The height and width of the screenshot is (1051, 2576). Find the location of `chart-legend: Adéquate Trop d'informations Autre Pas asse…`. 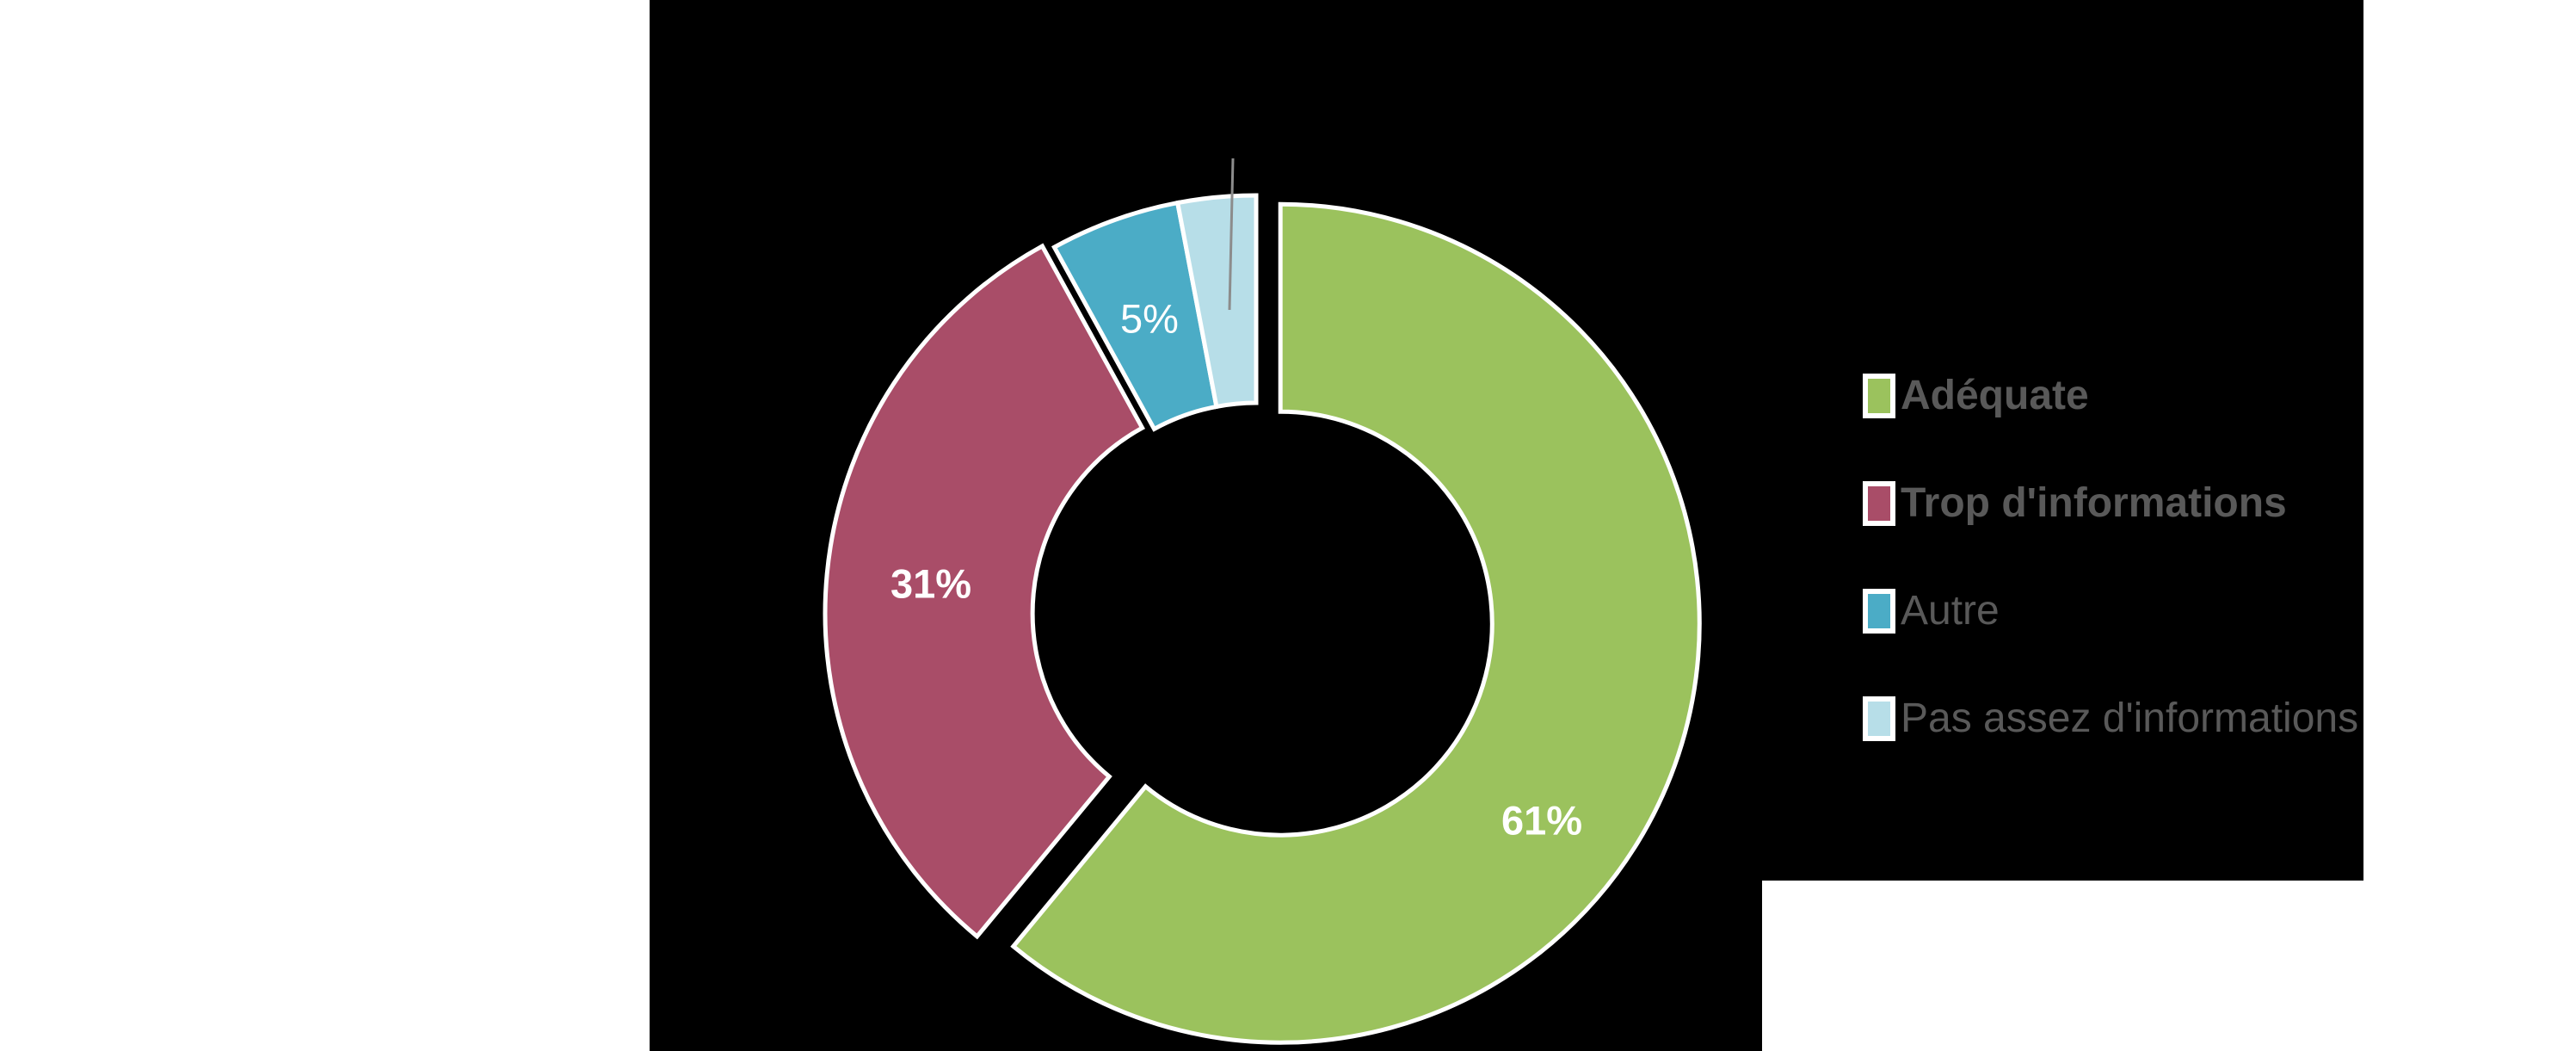

chart-legend: Adéquate Trop d'informations Autre Pas asse… is located at coordinates (2110, 557).